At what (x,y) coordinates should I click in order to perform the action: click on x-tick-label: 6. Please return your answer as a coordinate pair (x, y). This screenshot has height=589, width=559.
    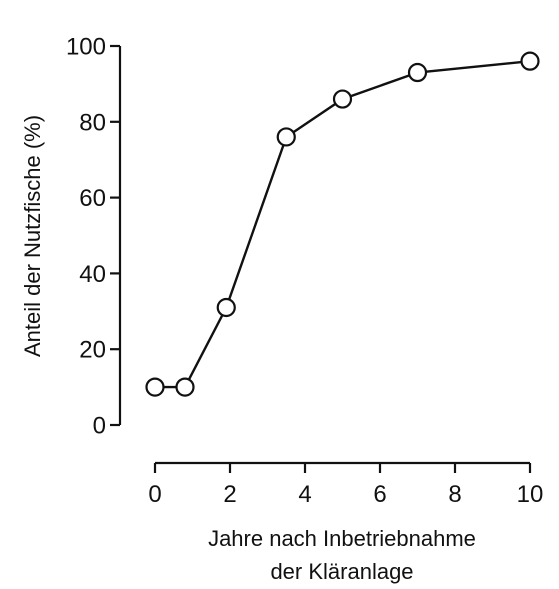
    Looking at the image, I should click on (379, 494).